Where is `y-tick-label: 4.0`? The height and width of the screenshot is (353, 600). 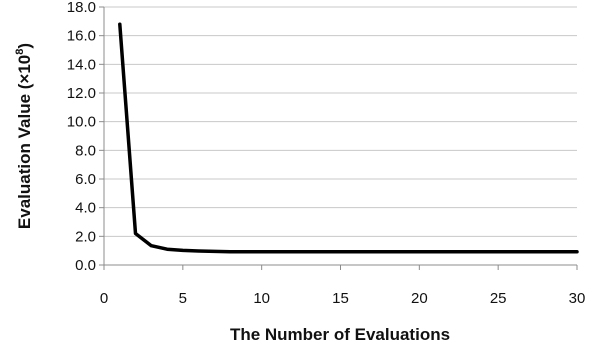 y-tick-label: 4.0 is located at coordinates (85, 208).